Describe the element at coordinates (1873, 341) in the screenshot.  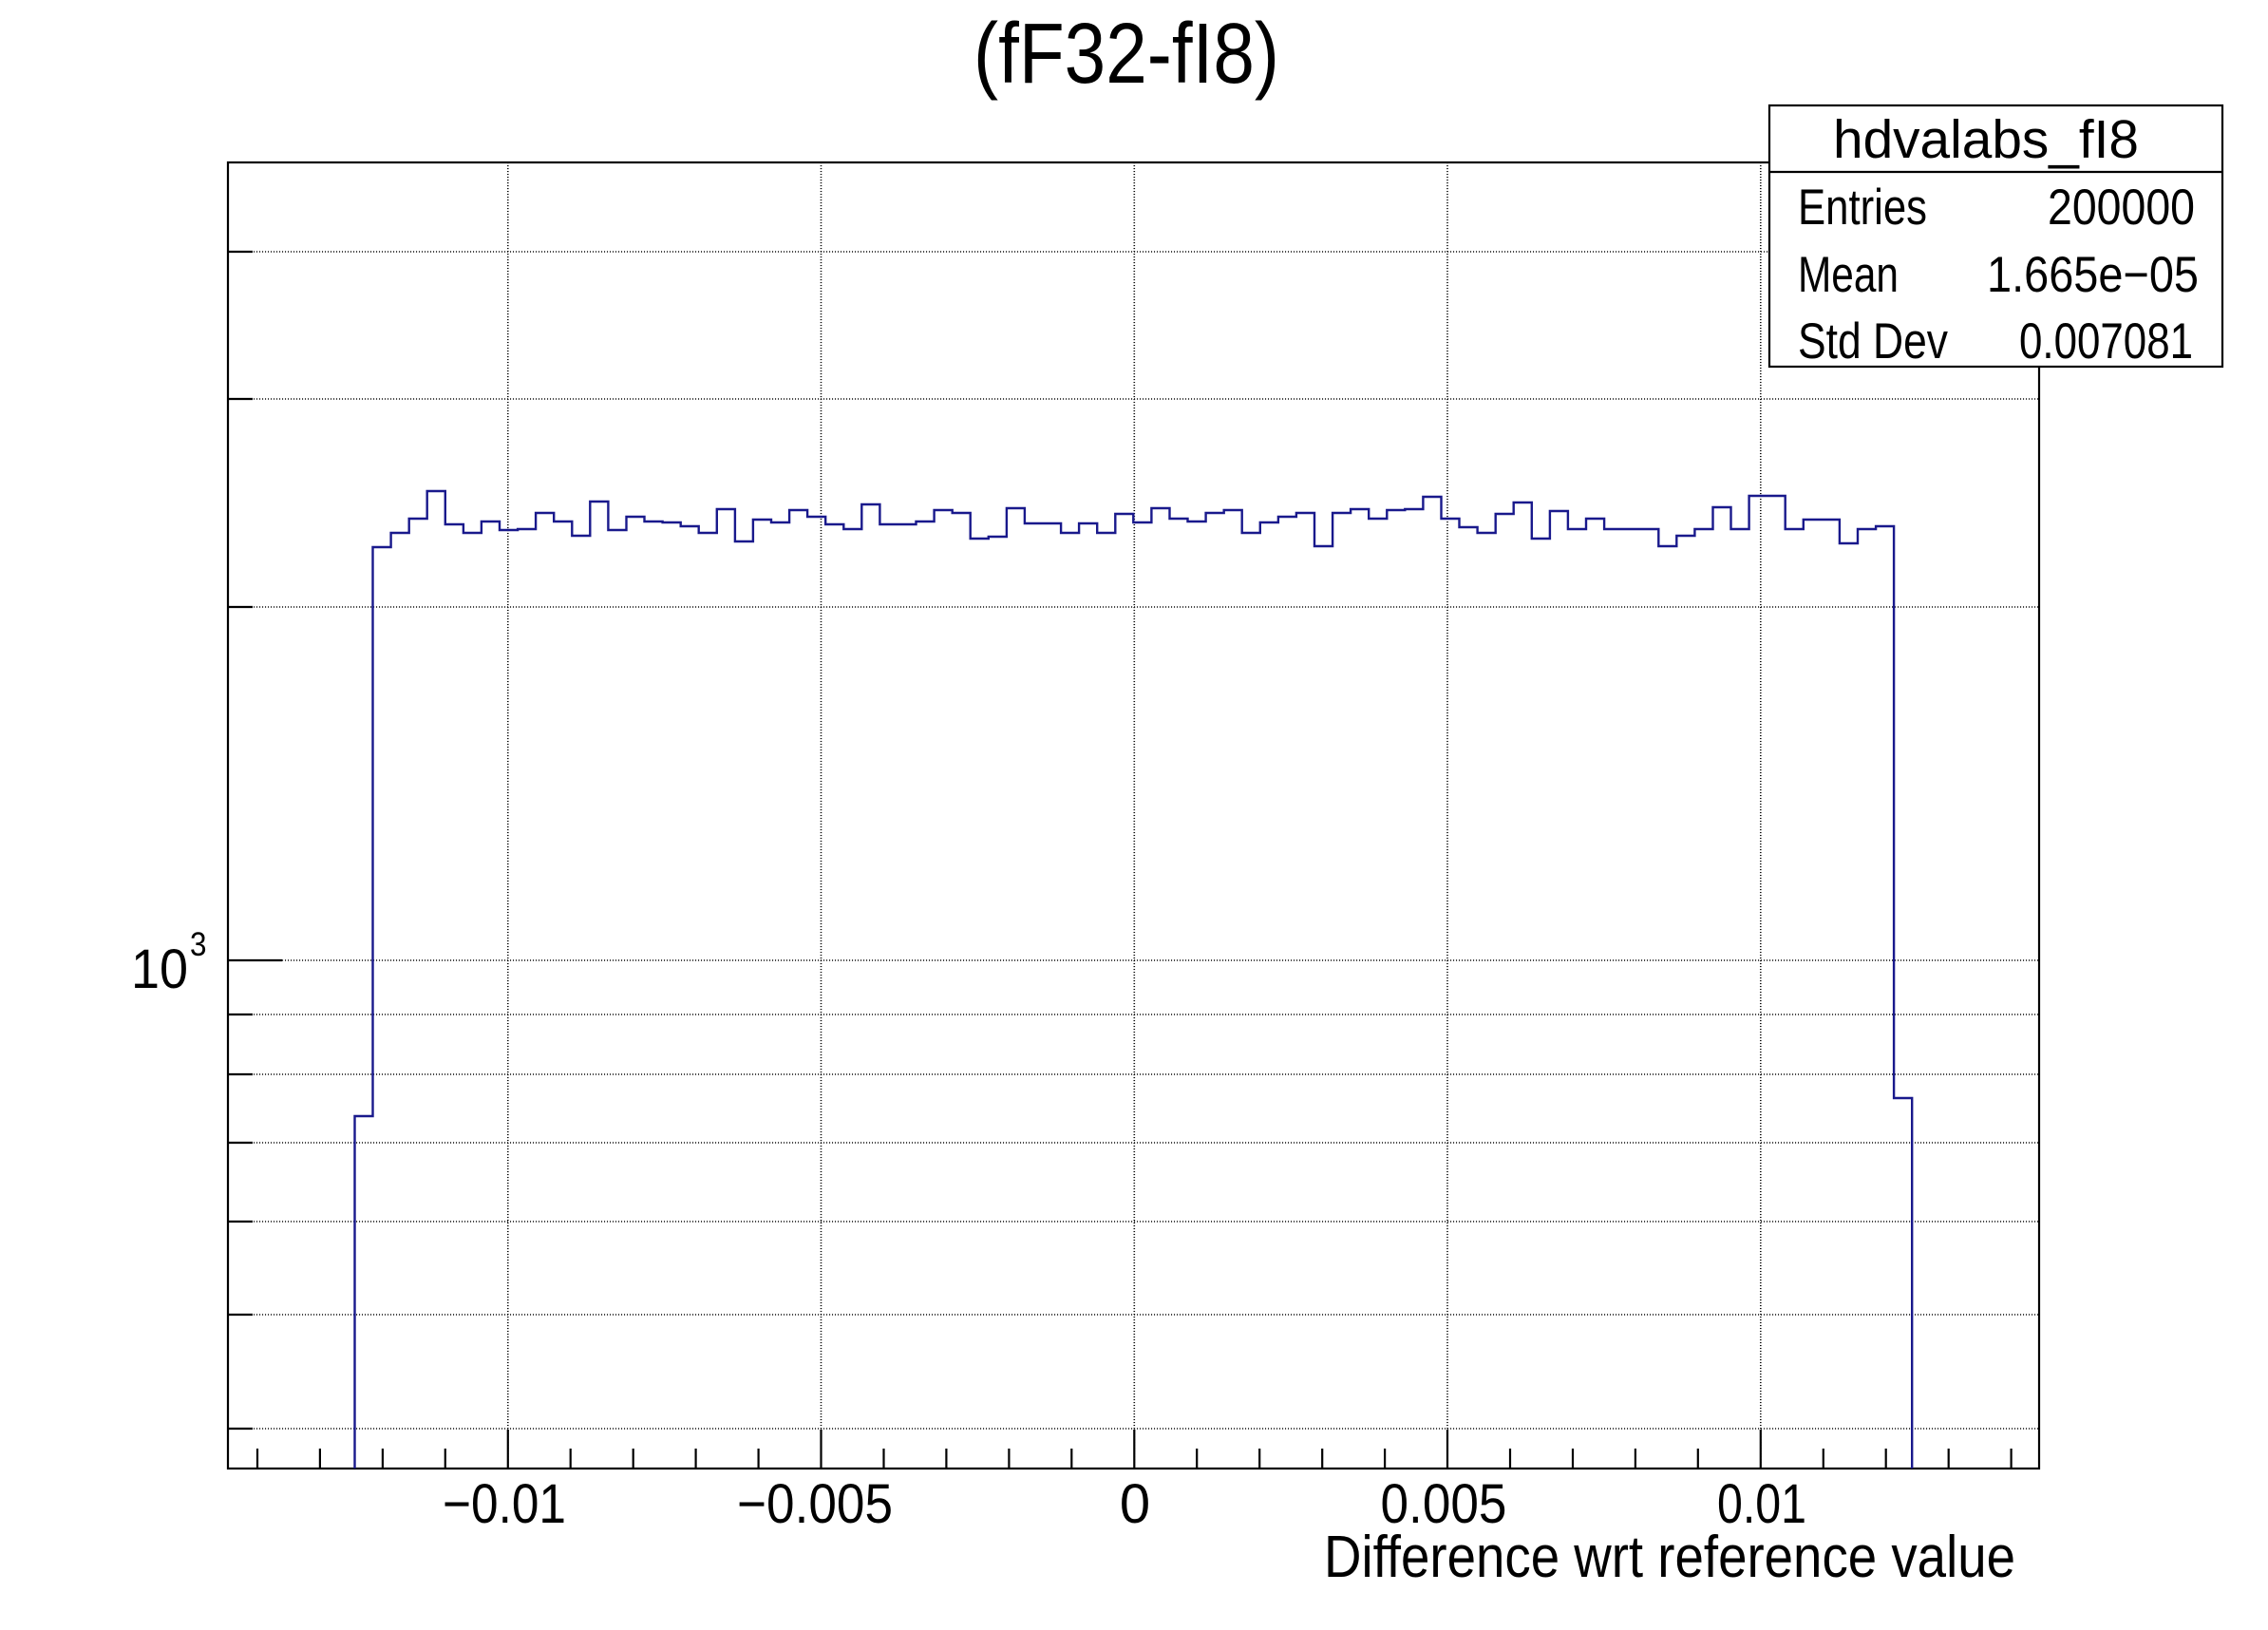
I see `svg-text: Std Dev` at that location.